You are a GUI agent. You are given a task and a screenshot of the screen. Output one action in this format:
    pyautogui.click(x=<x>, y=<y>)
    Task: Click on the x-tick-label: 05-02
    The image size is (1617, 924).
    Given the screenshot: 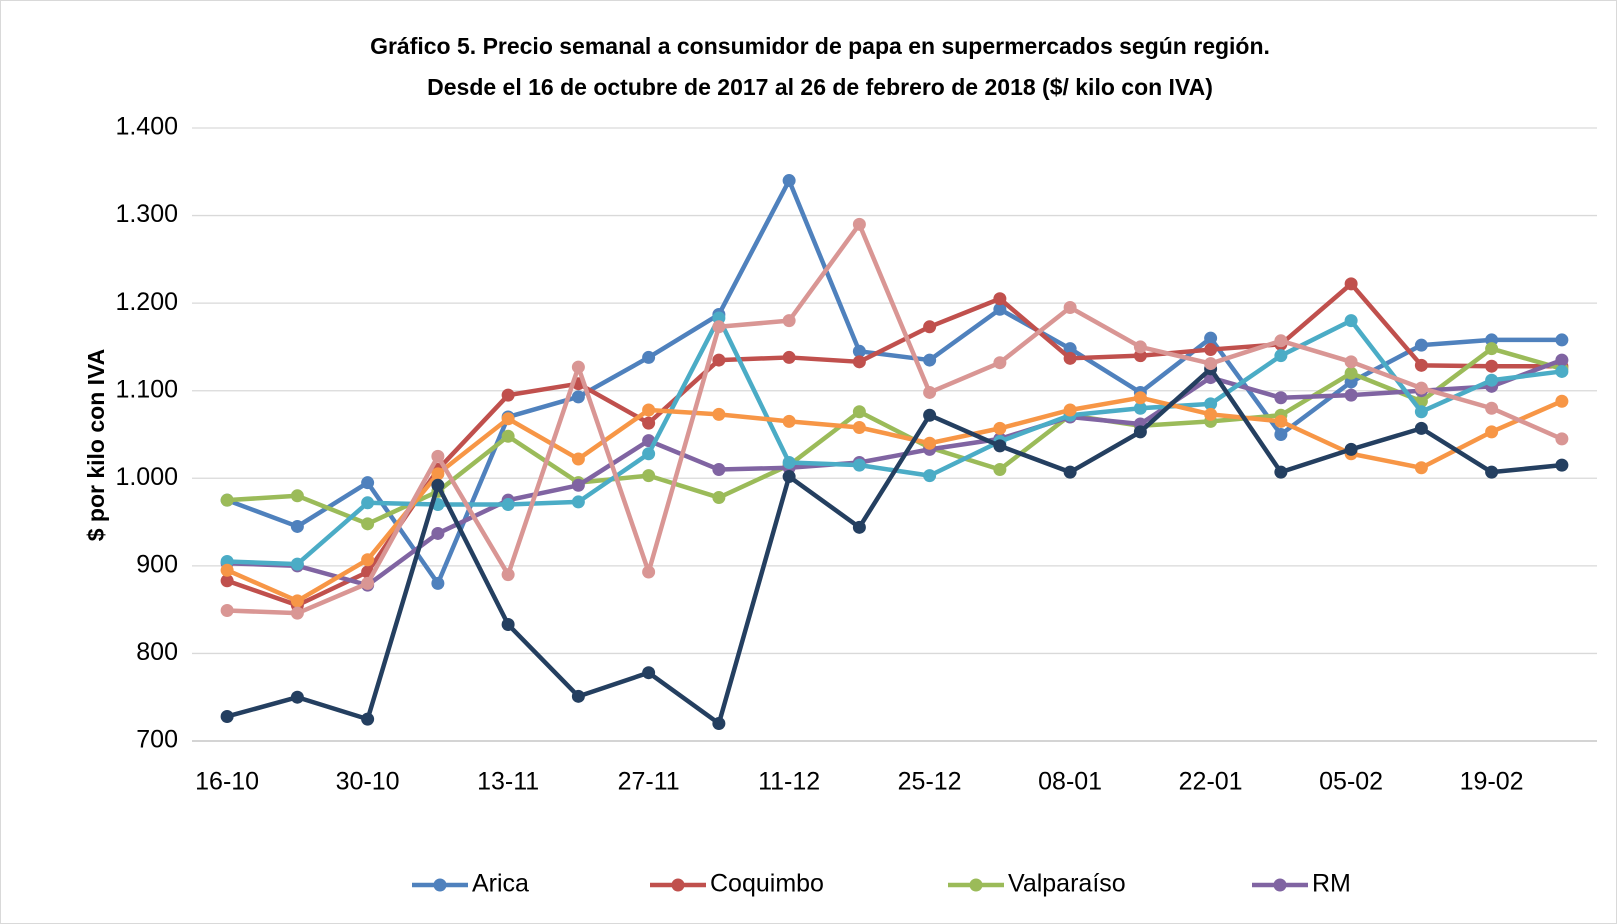 What is the action you would take?
    pyautogui.click(x=1351, y=782)
    